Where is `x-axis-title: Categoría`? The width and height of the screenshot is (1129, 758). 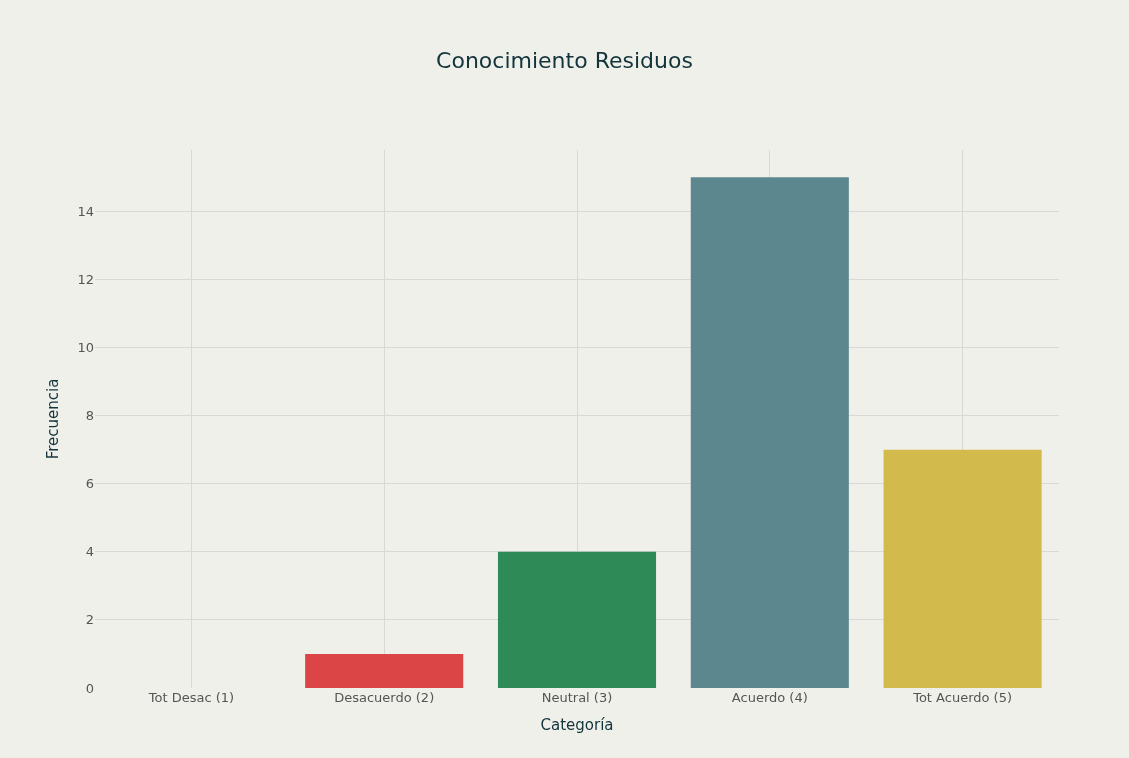
x-axis-title: Categoría is located at coordinates (577, 725).